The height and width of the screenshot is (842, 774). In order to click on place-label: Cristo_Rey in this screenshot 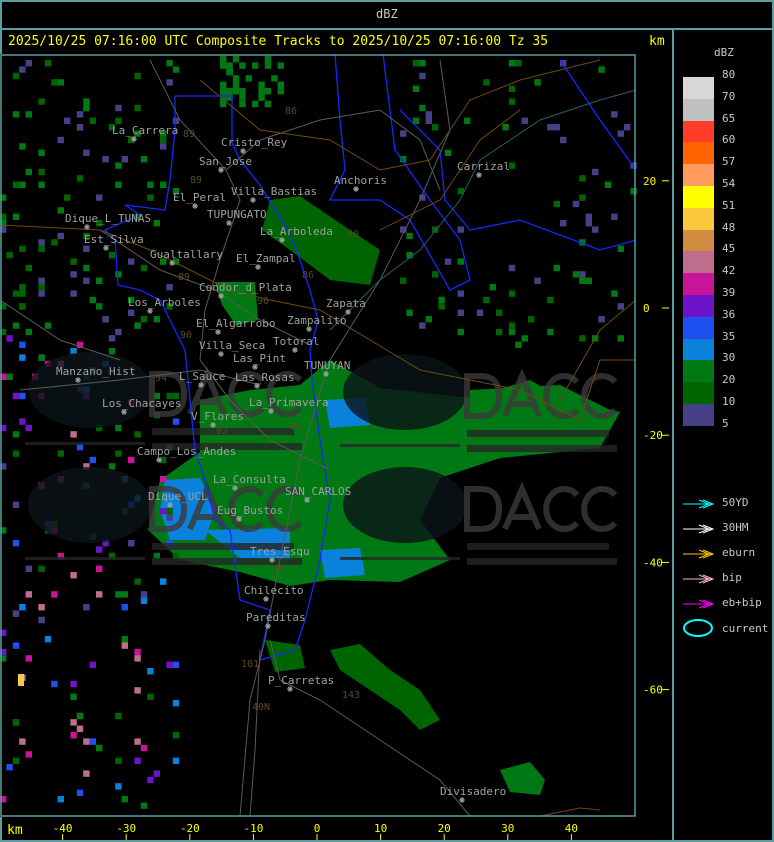, I will do `click(254, 142)`.